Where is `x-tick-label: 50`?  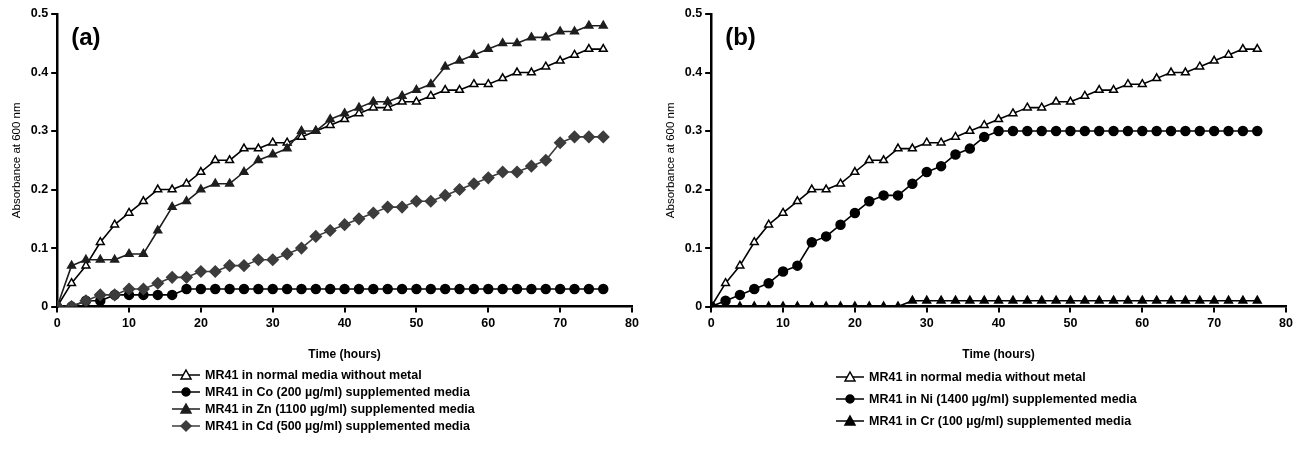
x-tick-label: 50 is located at coordinates (1070, 322).